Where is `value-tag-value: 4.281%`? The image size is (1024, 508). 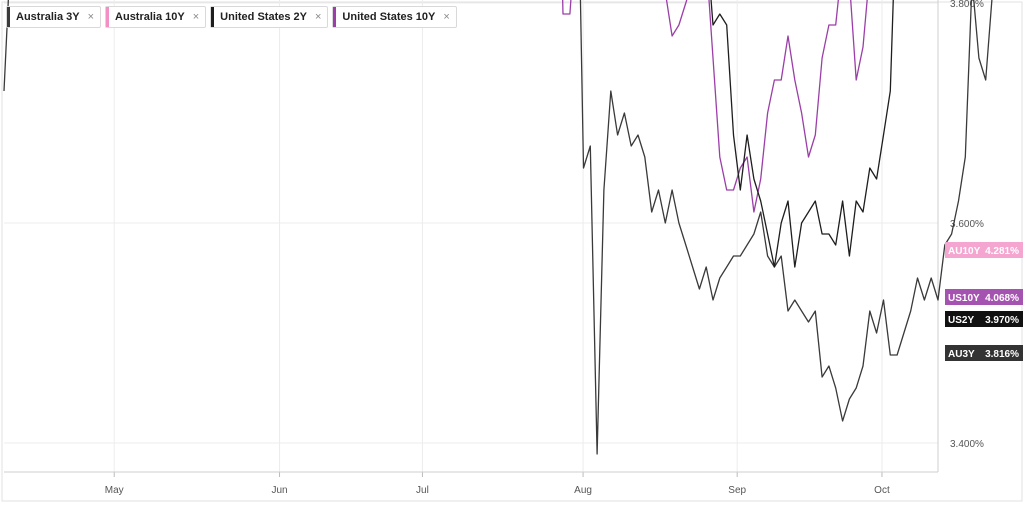 value-tag-value: 4.281% is located at coordinates (1002, 251).